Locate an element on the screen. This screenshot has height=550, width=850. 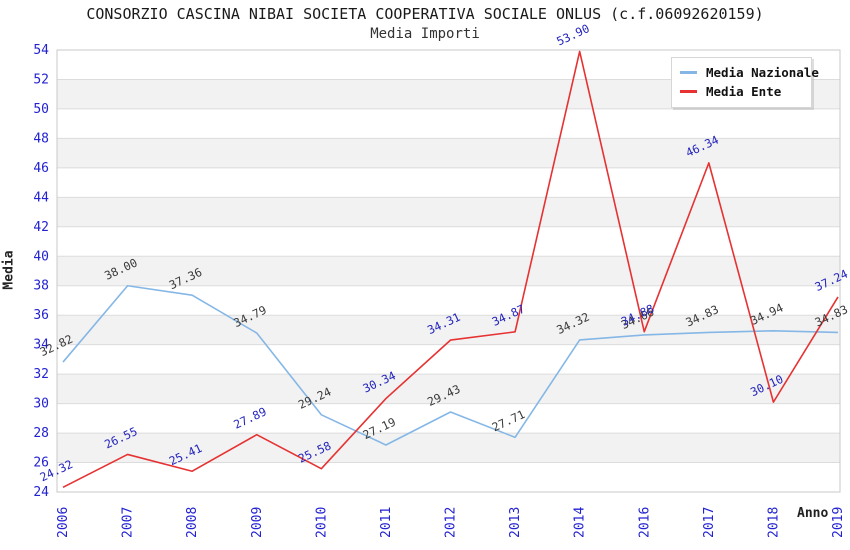
y-tick-label: 24 is located at coordinates (41, 492).